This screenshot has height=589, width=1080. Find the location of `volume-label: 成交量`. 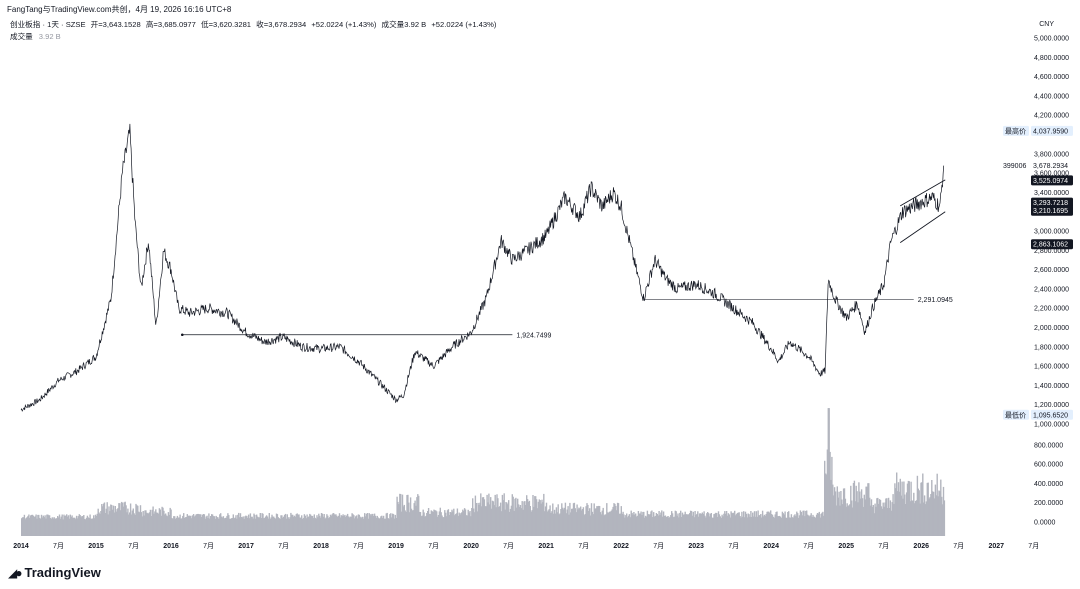

volume-label: 成交量 is located at coordinates (21, 36).